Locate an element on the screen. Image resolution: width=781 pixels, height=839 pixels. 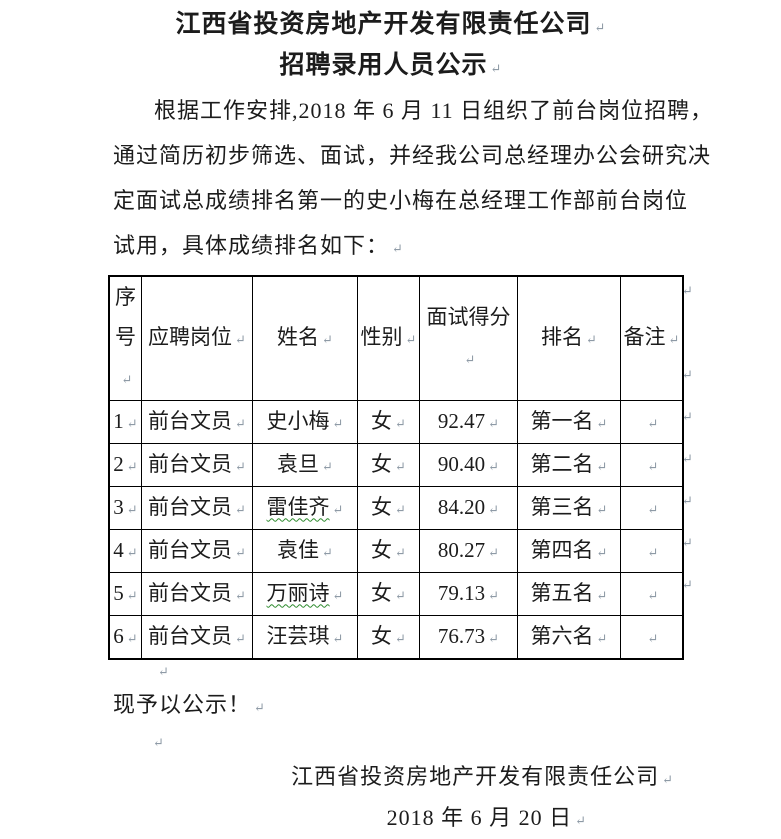
cell-text: 第五名 is located at coordinates (562, 592).